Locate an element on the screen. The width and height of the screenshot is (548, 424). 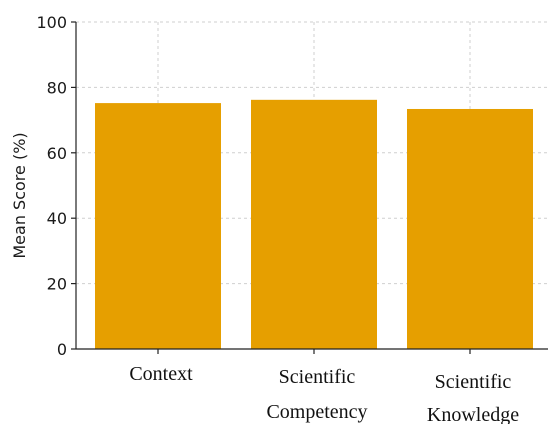
y-tick-label-100: 100 is located at coordinates (51, 22).